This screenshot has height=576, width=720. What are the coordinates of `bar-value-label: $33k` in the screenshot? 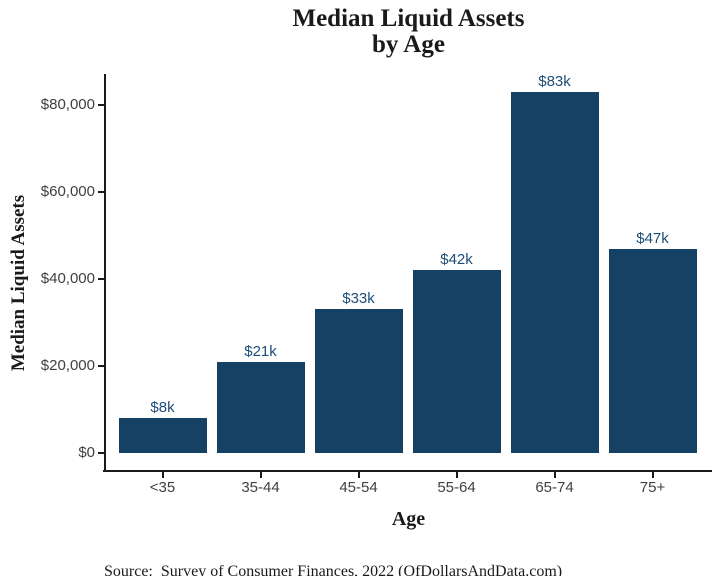 It's located at (358, 299).